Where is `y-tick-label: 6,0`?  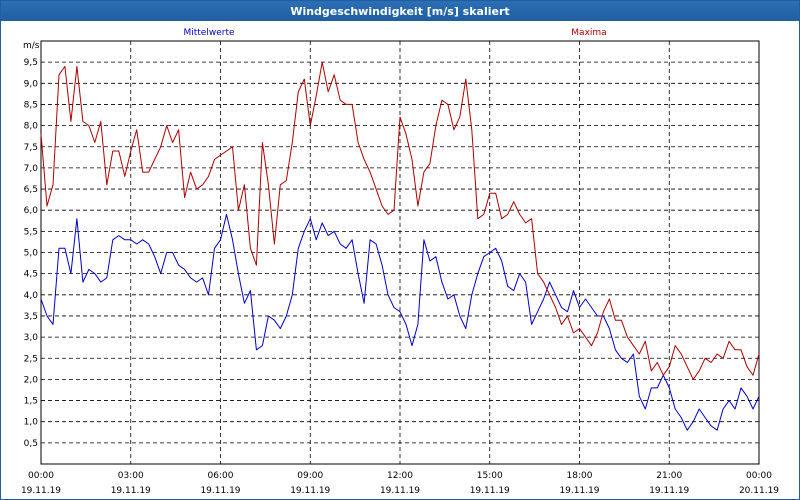 y-tick-label: 6,0 is located at coordinates (31, 211).